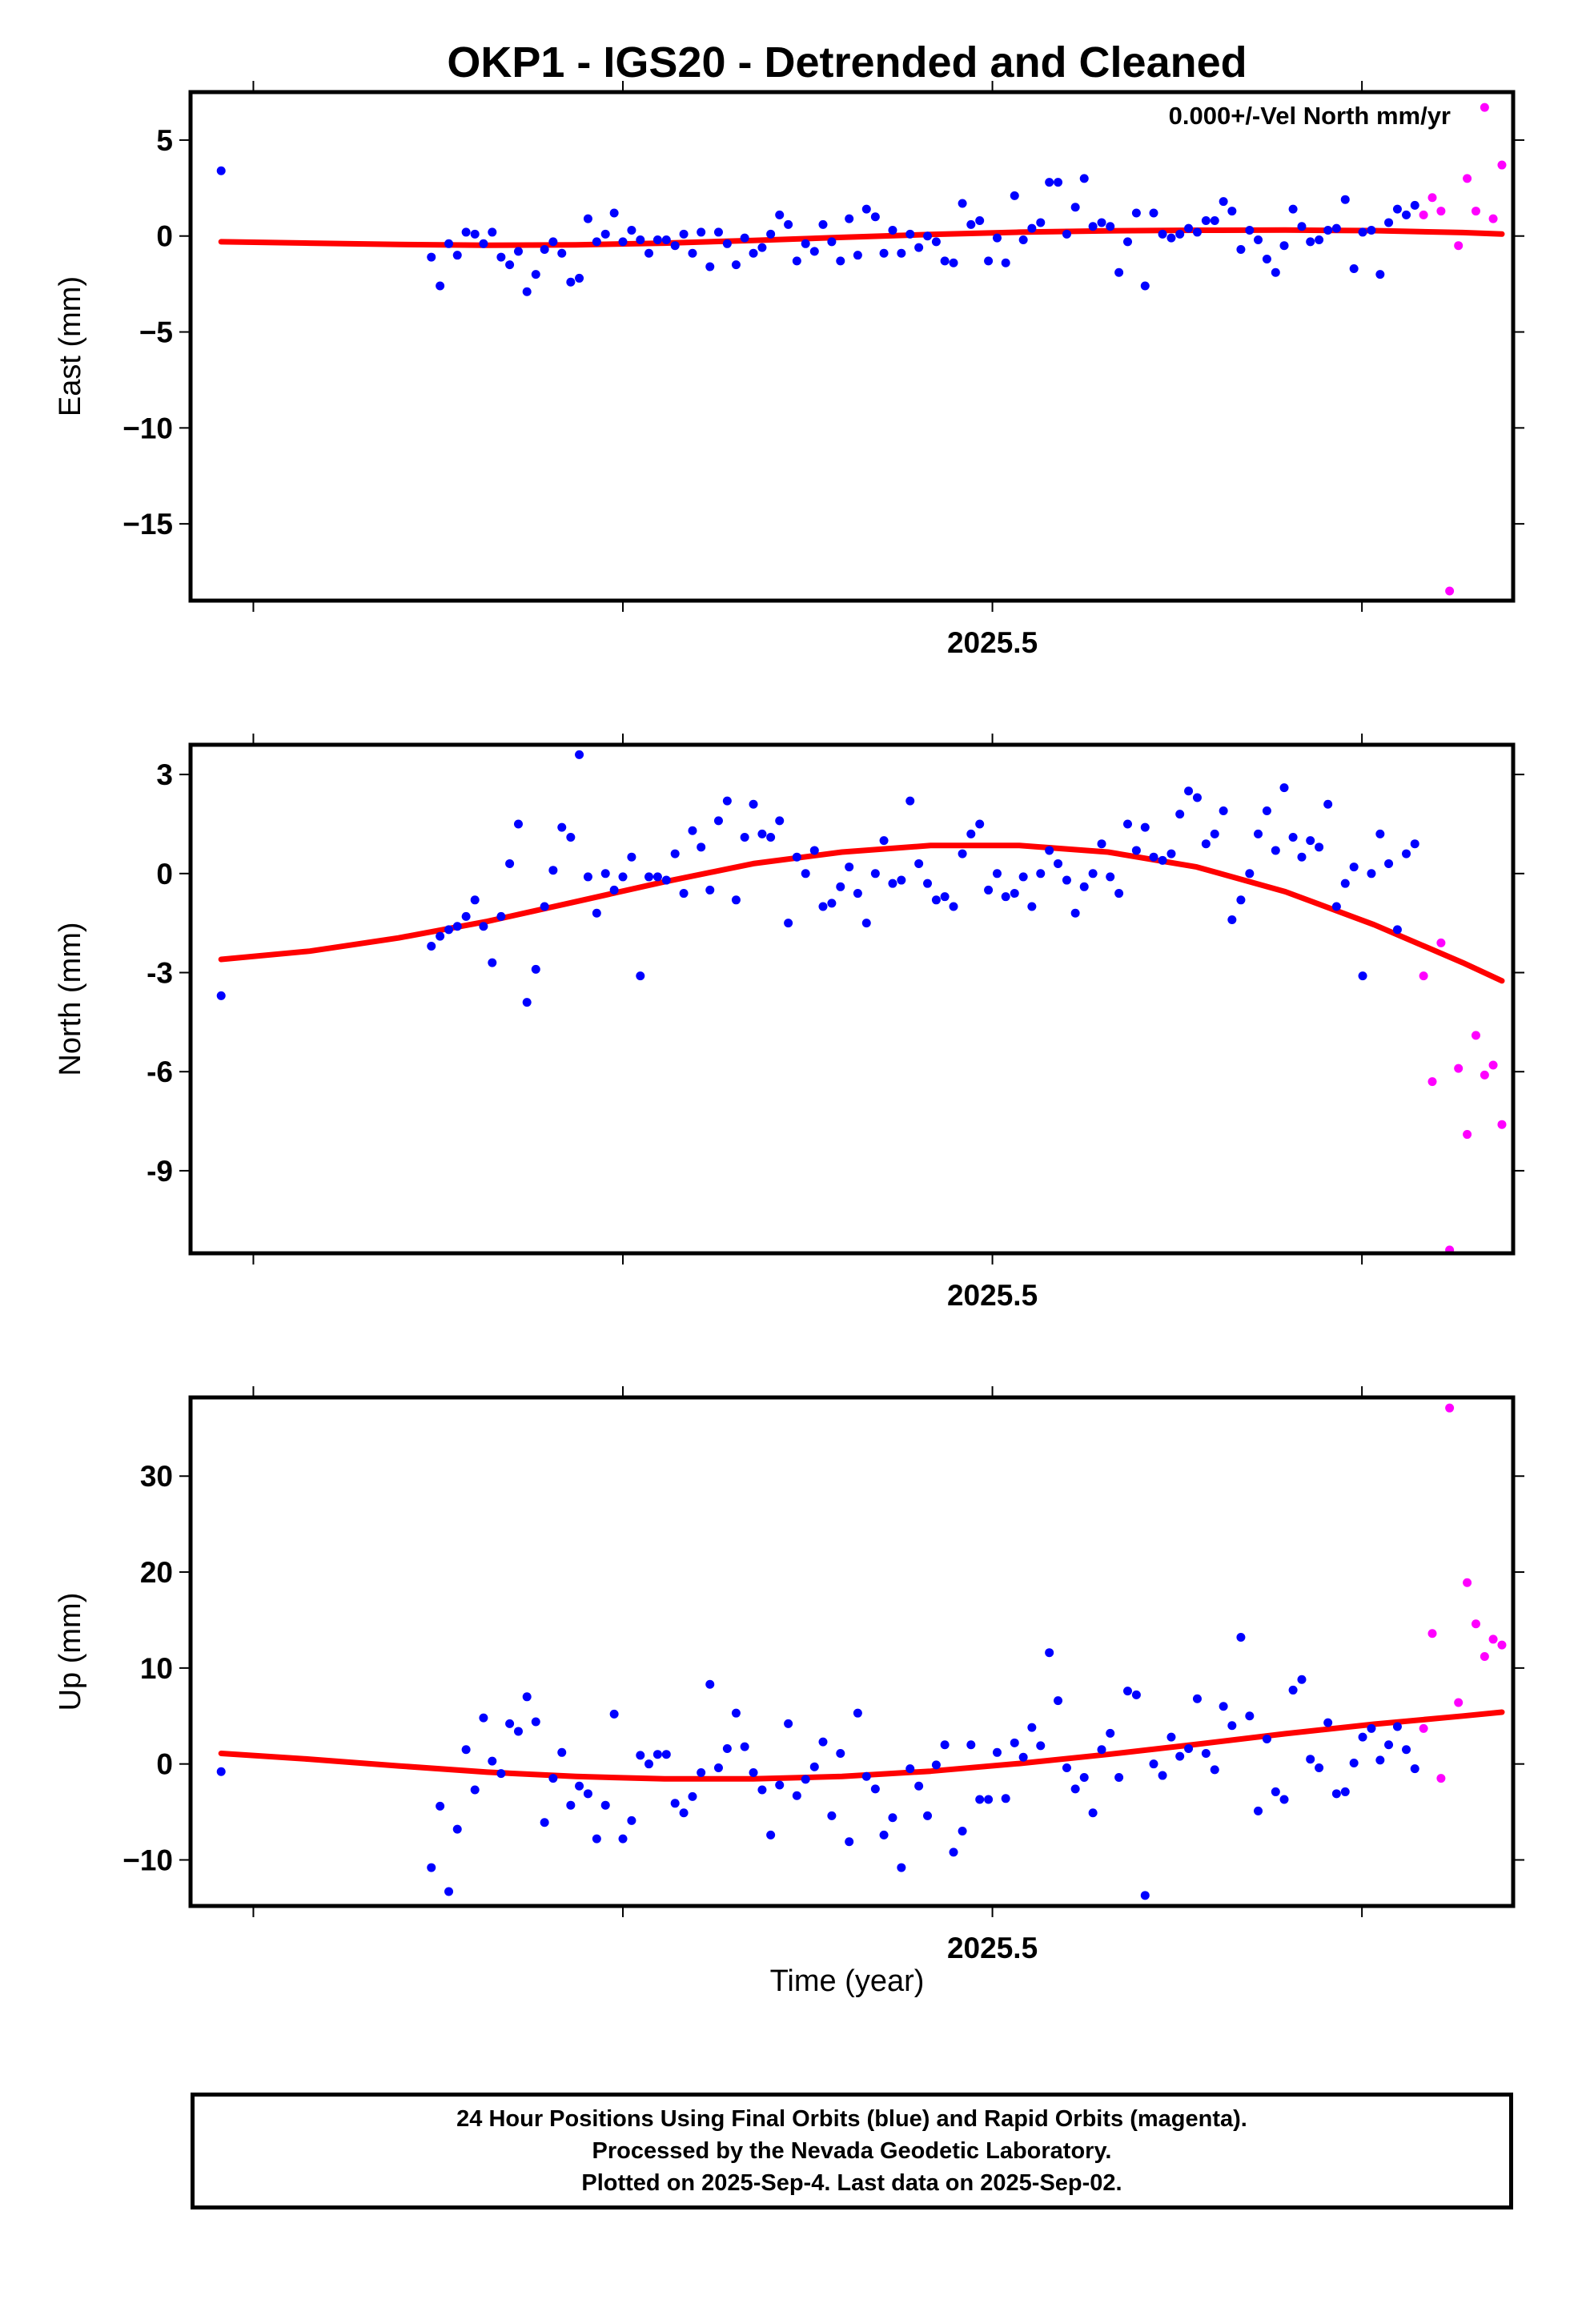 The height and width of the screenshot is (2324, 1582). Describe the element at coordinates (164, 1765) in the screenshot. I see `up-ytick-label: 0` at that location.